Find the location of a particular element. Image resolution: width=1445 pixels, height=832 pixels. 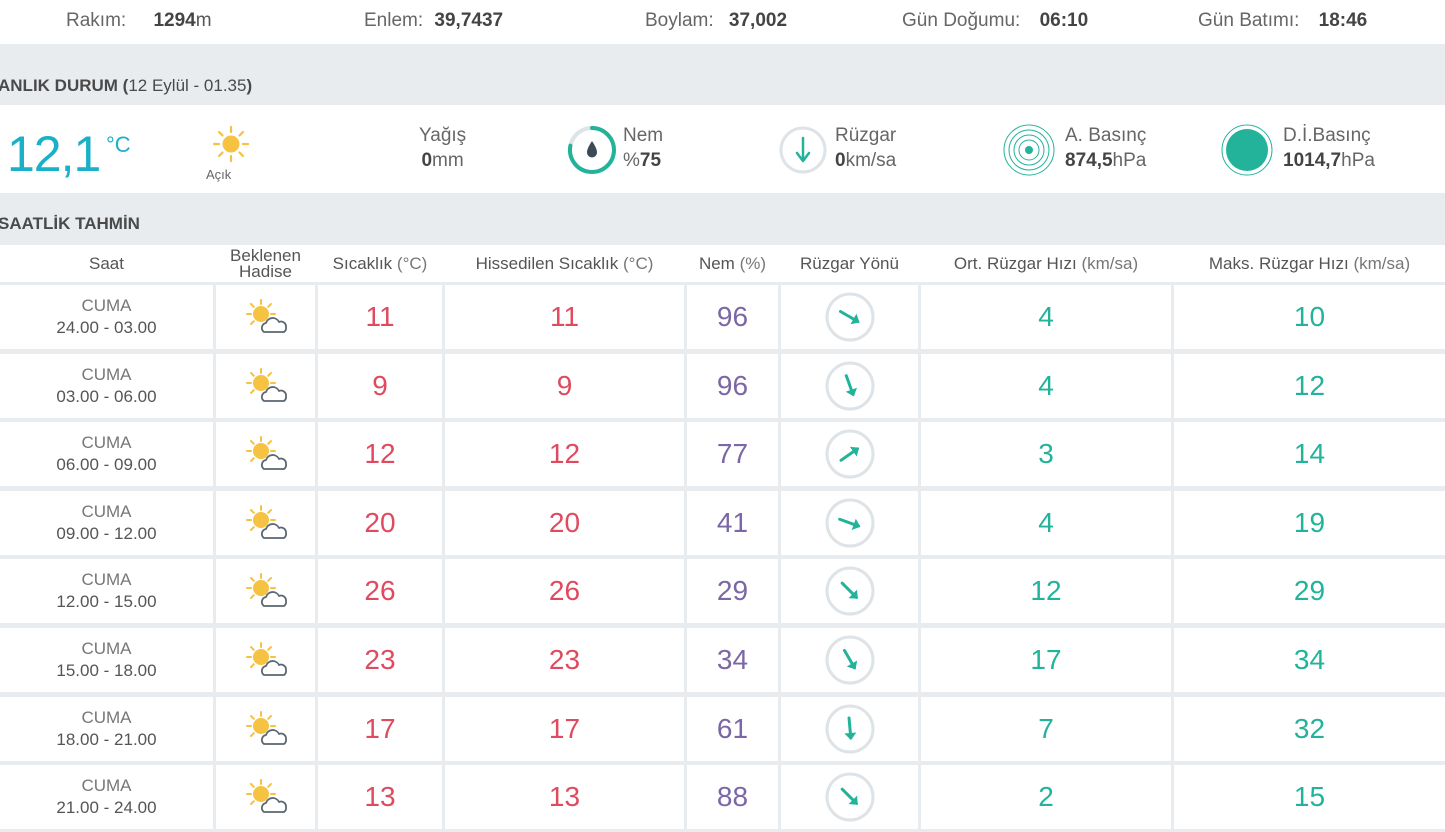

row-feels: 20 is located at coordinates (564, 522).